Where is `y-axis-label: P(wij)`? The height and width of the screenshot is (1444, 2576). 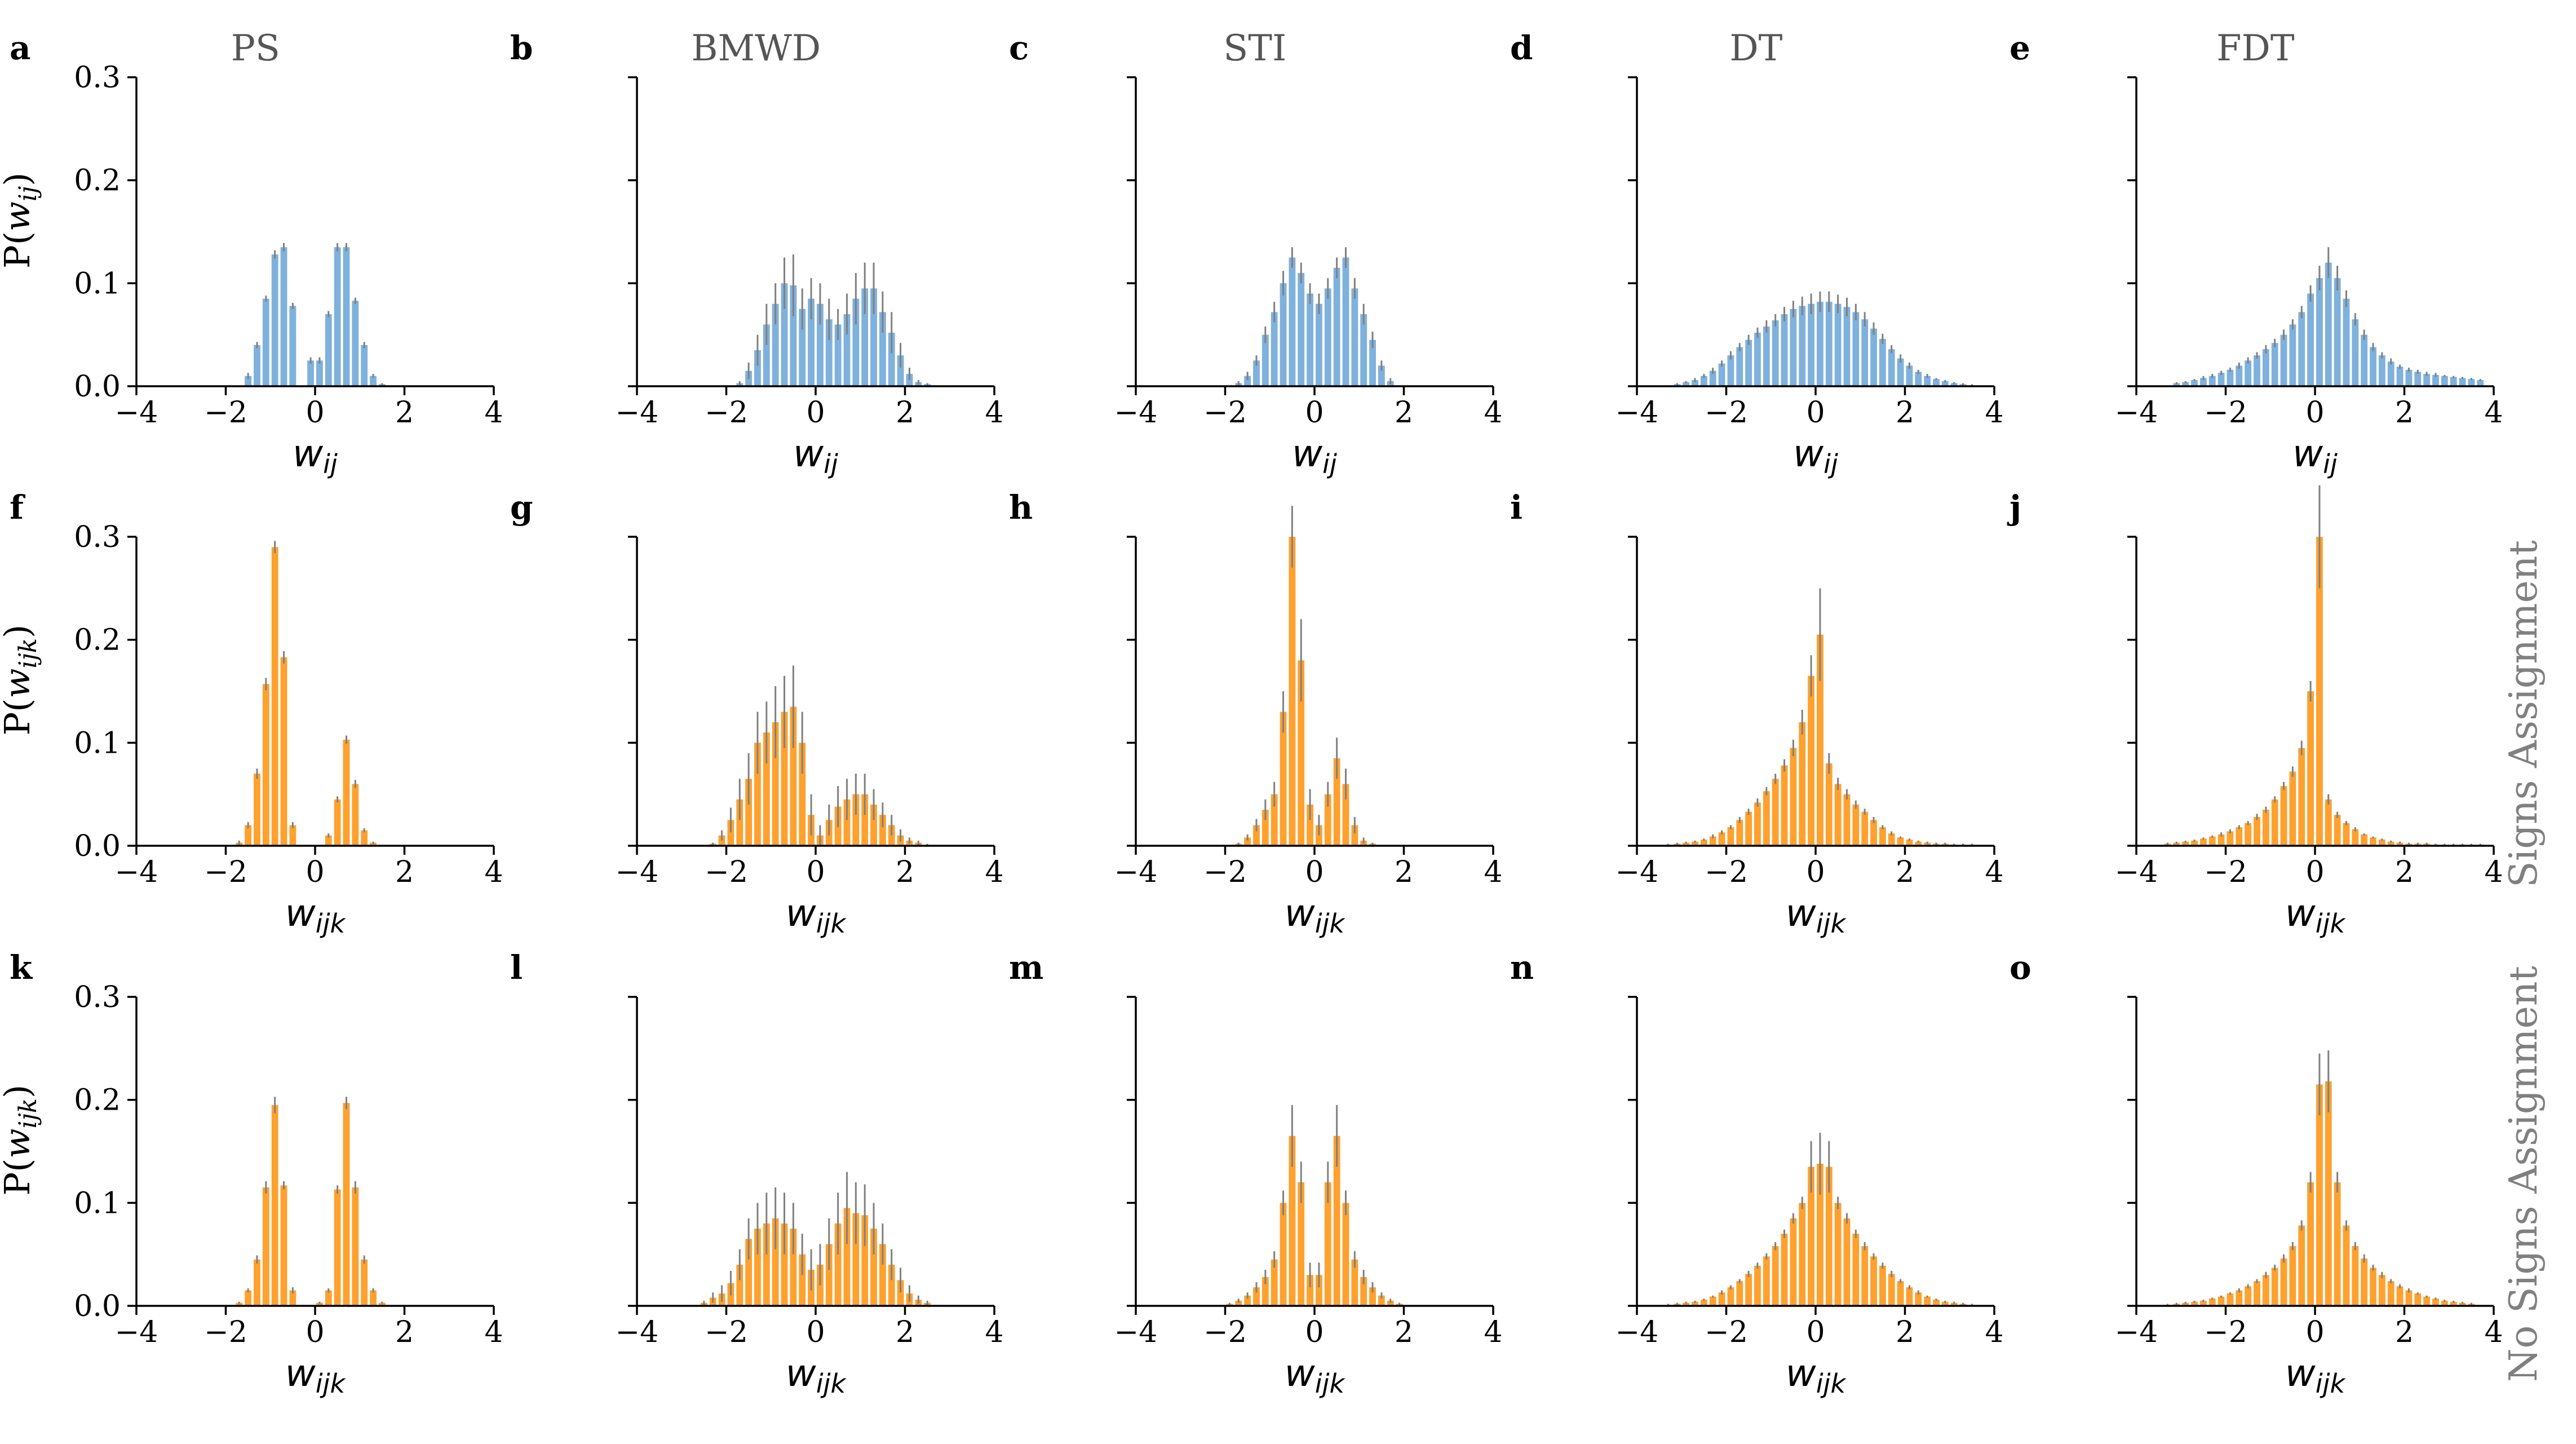
y-axis-label: P(wij) is located at coordinates (21, 221).